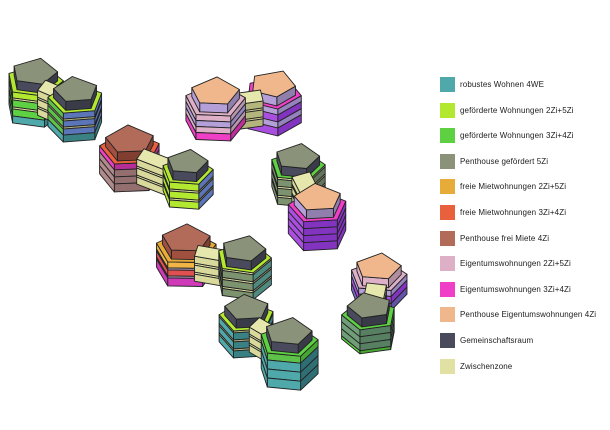 The image size is (610, 430). Describe the element at coordinates (317, 217) in the screenshot. I see `building-cluster4-front` at that location.